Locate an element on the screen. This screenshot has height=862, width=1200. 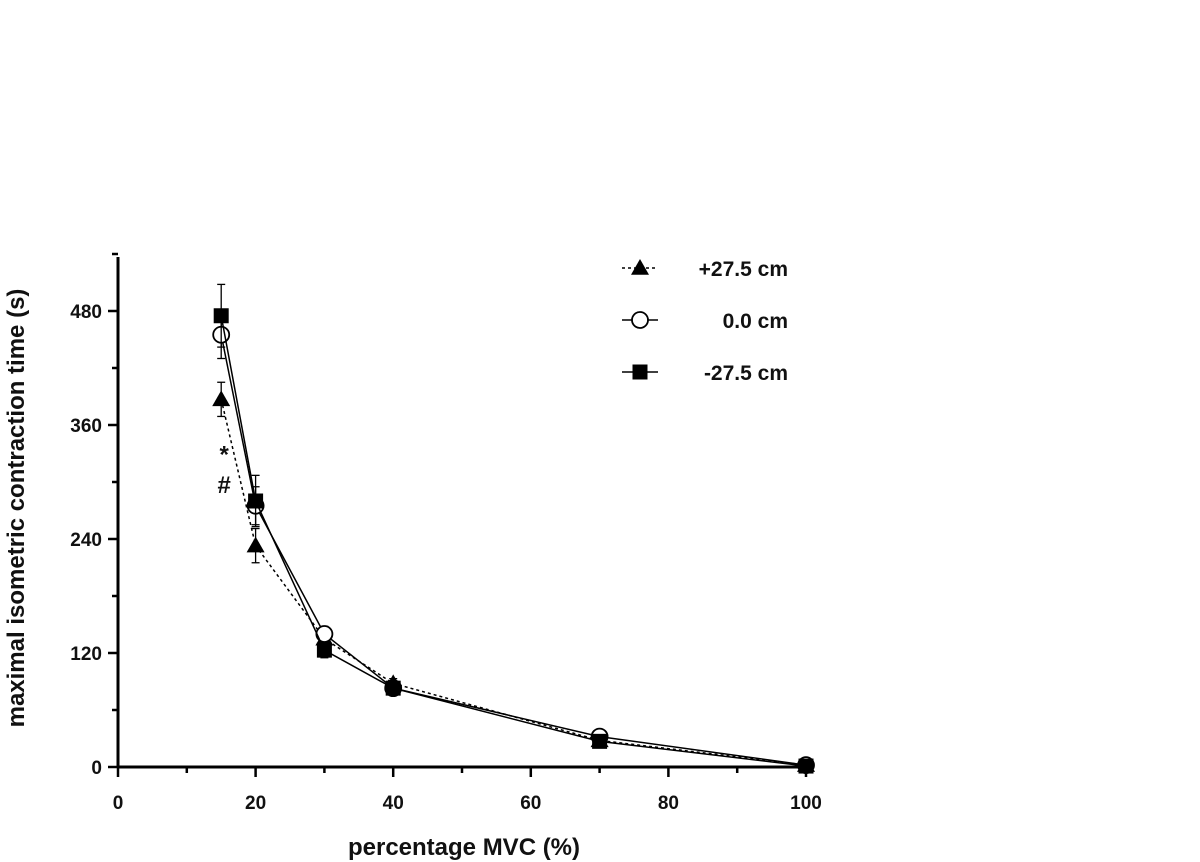
legend-item: -27.5 cm is located at coordinates (705, 373).